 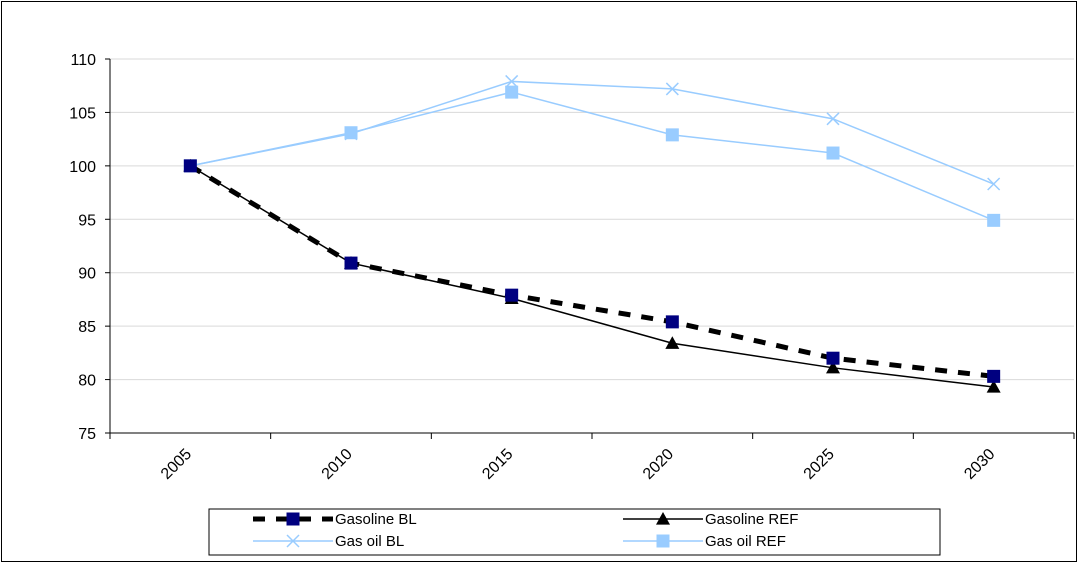 I want to click on x-tick-label: 2030, so click(x=979, y=464).